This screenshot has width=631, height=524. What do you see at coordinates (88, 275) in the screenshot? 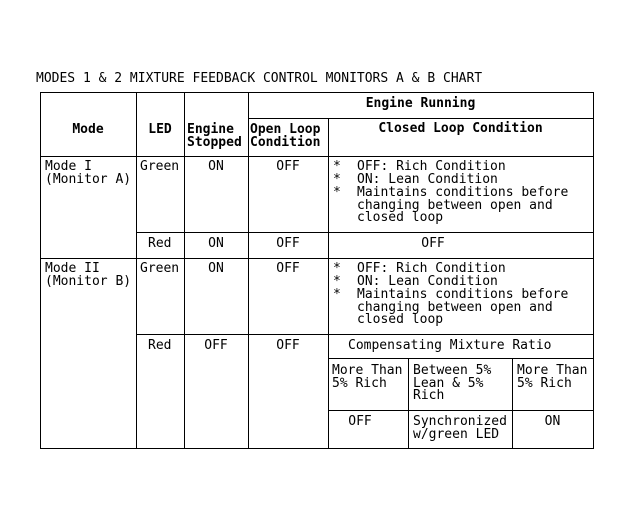
I see `mode-cell: Mode II (Monitor B)` at bounding box center [88, 275].